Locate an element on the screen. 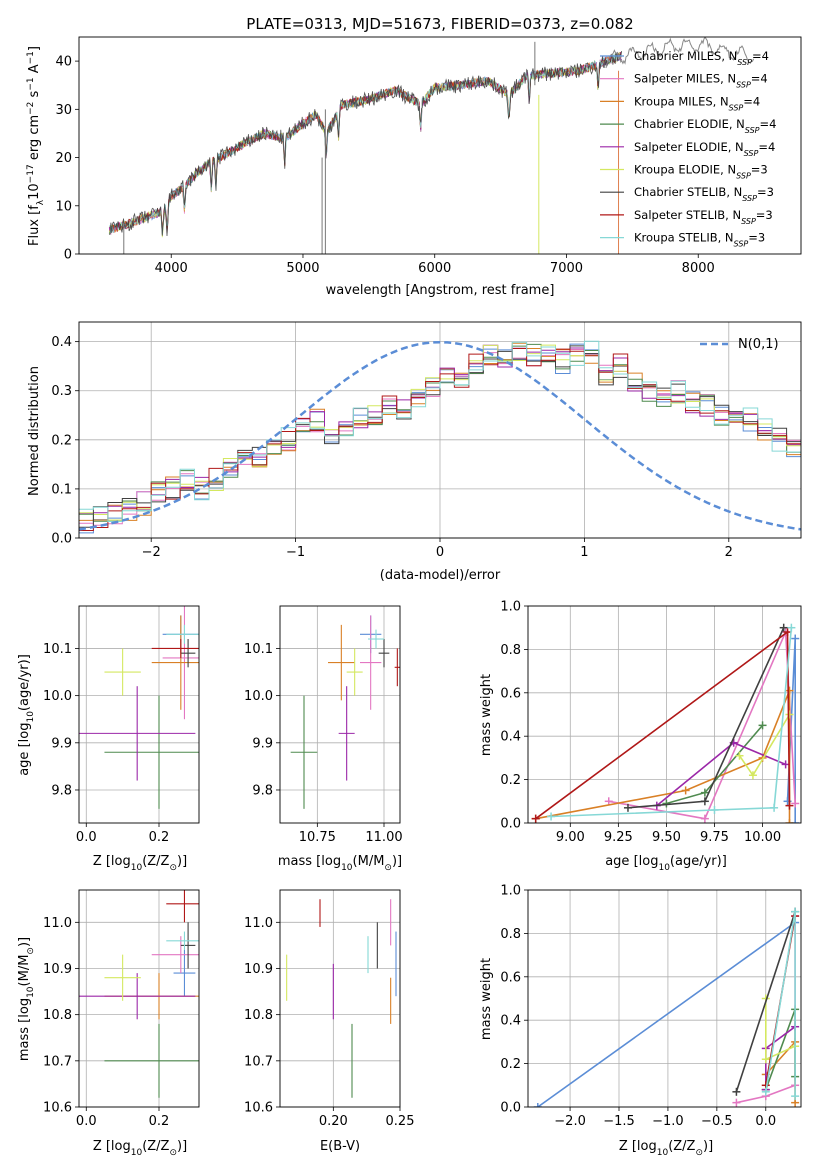 The width and height of the screenshot is (819, 1170). x-tick-label: 11.00 is located at coordinates (383, 837).